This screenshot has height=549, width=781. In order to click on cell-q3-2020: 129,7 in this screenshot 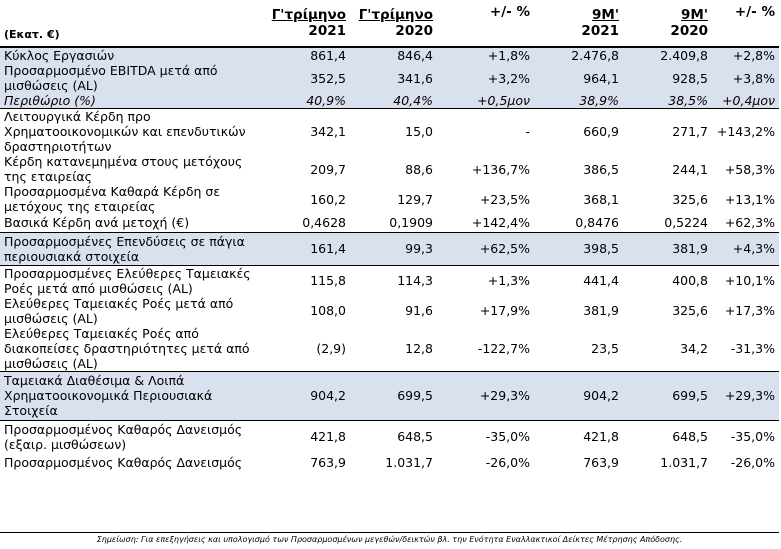, I will do `click(415, 199)`.